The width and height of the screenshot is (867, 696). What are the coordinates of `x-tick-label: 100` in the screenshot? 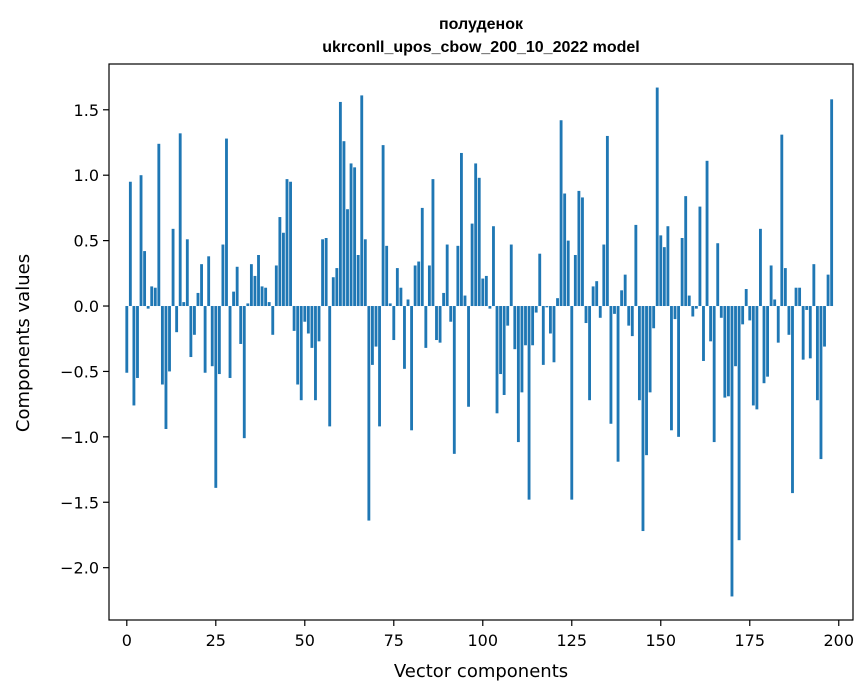 It's located at (483, 640).